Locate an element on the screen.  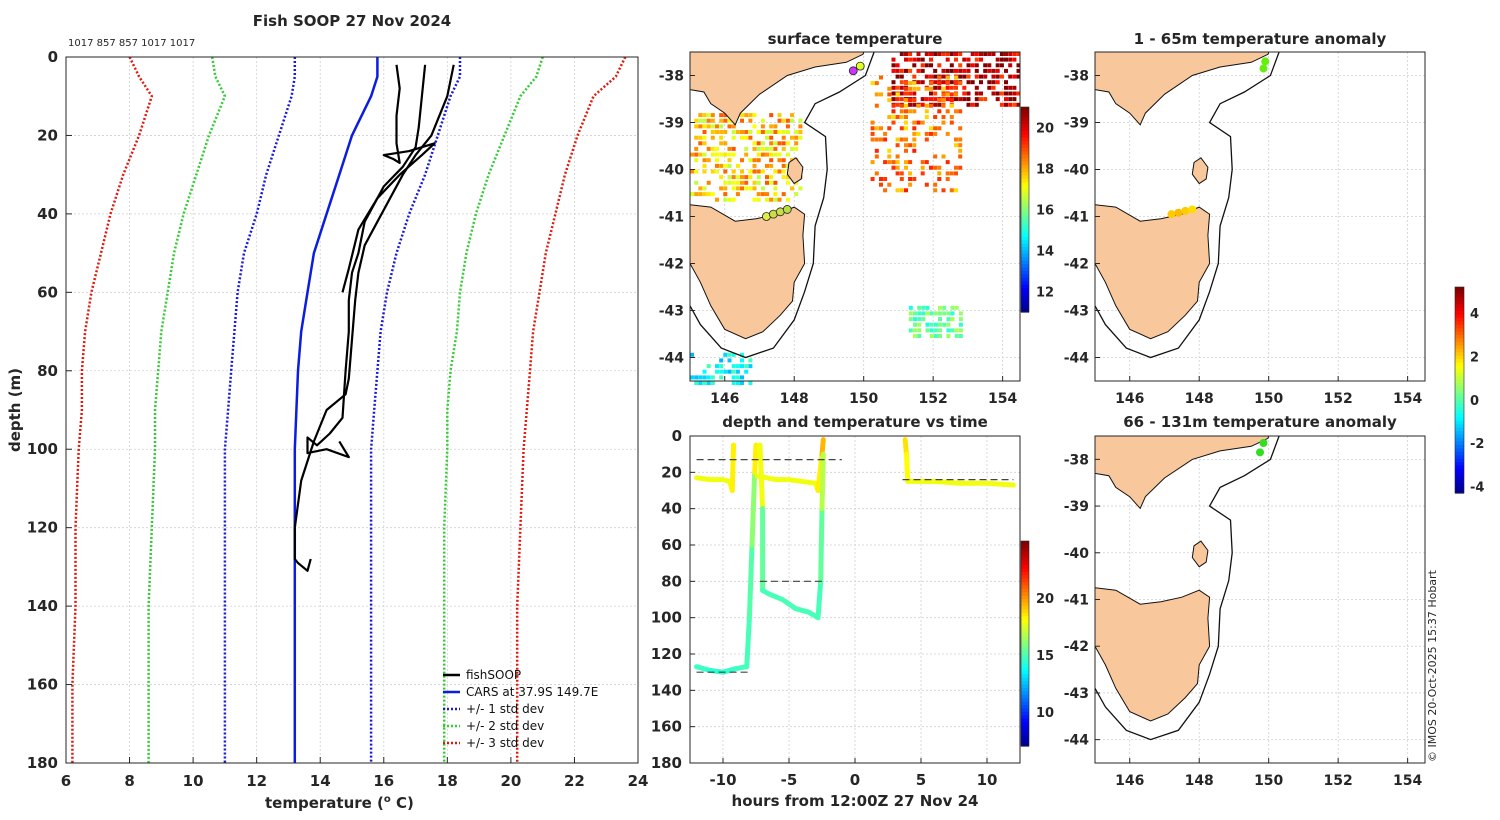
sst-coastline is located at coordinates (782, 205).